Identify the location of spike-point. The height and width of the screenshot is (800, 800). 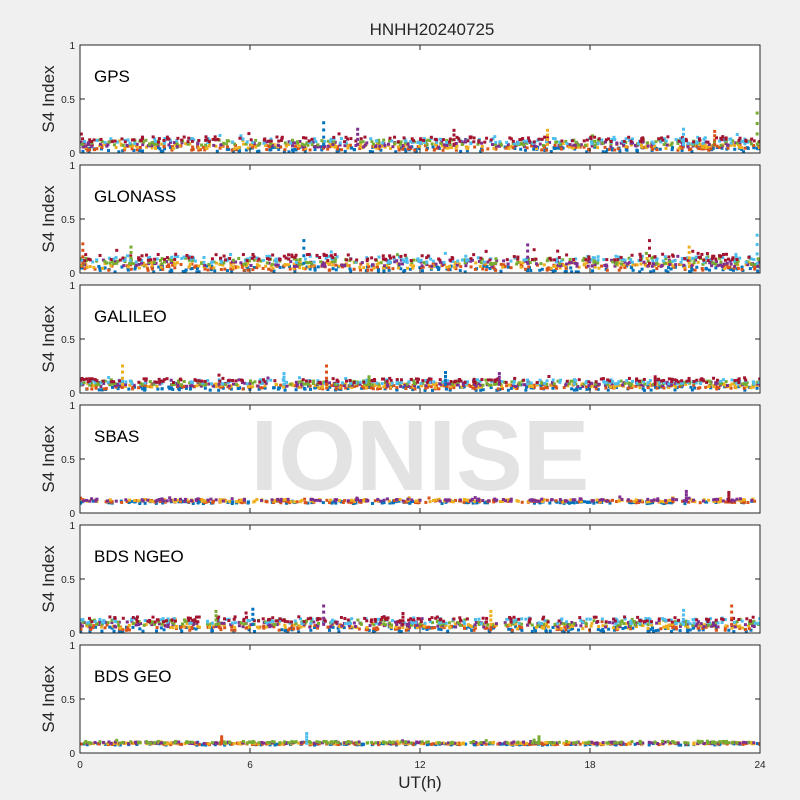
(304, 263).